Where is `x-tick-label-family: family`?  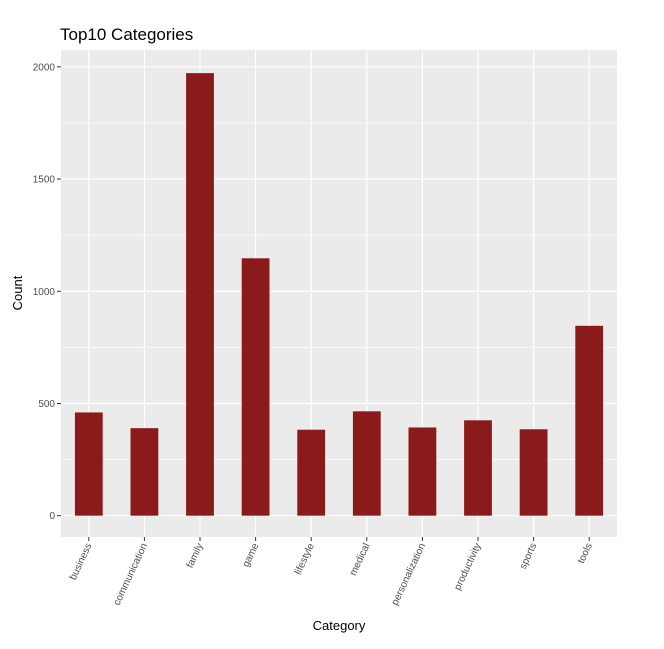
x-tick-label-family: family is located at coordinates (195, 556).